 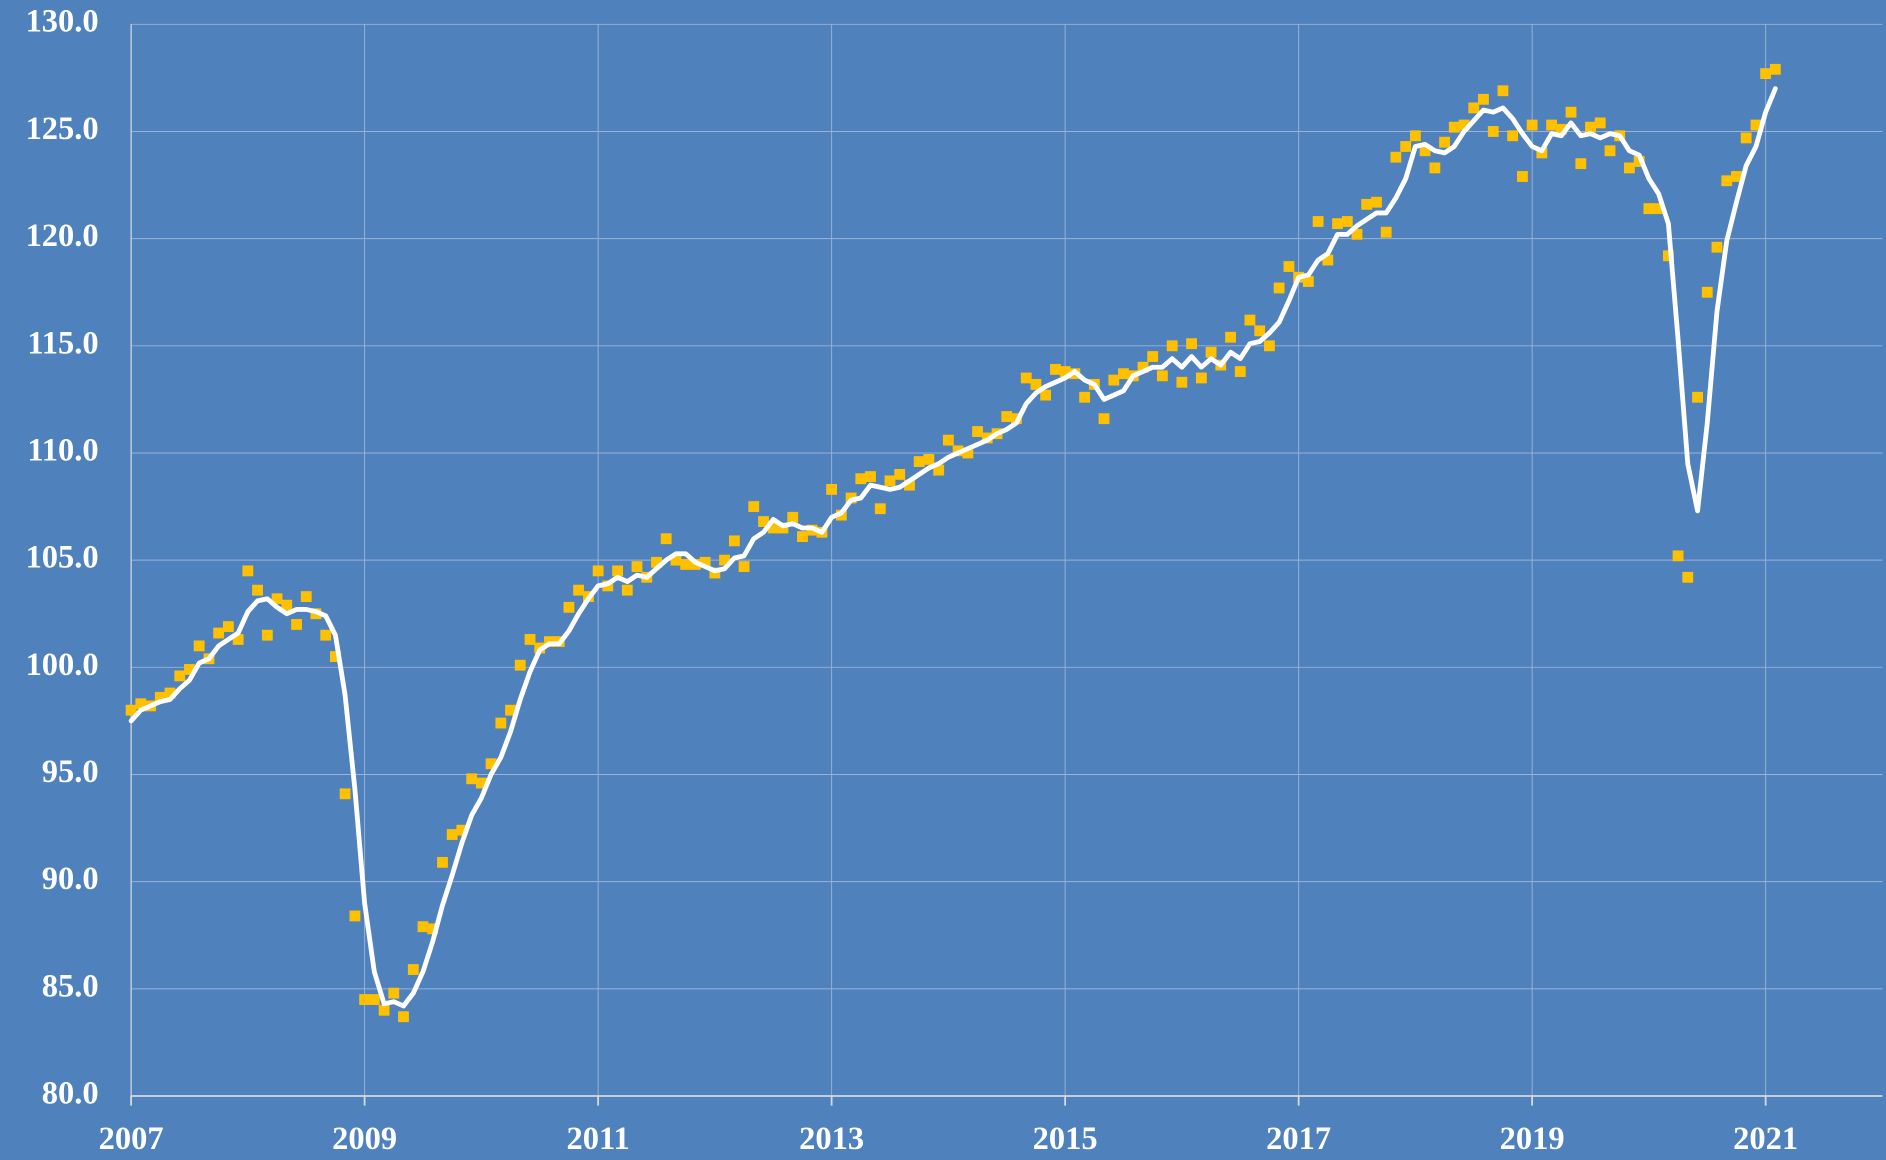 I want to click on y-tick-label: 115.0, so click(x=62, y=343).